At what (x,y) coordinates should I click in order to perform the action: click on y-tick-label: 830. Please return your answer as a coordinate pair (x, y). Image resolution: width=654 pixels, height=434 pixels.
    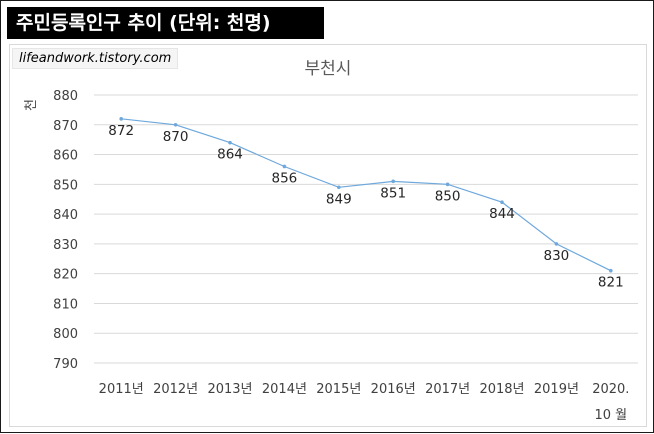
    Looking at the image, I should click on (65, 245).